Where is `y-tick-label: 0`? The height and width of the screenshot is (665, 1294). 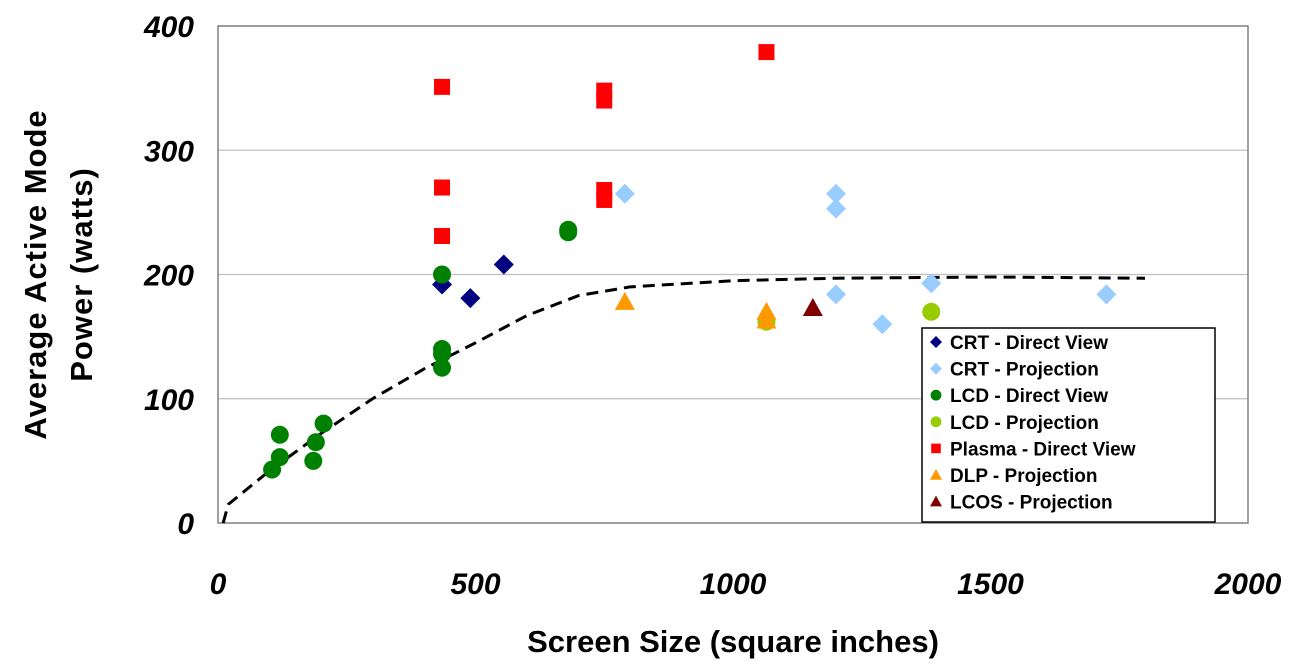
y-tick-label: 0 is located at coordinates (185, 524).